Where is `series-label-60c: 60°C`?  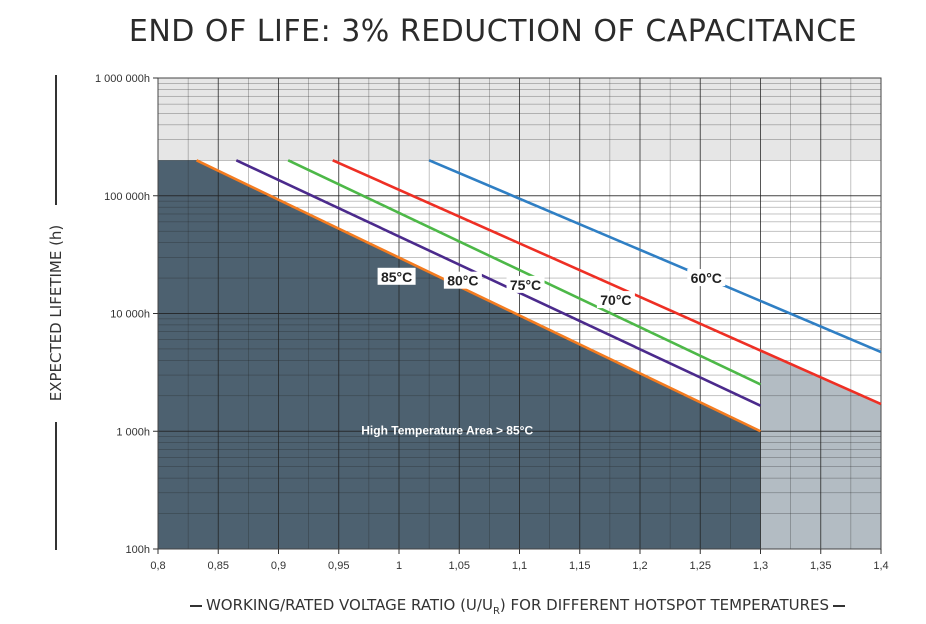
series-label-60c: 60°C is located at coordinates (706, 278).